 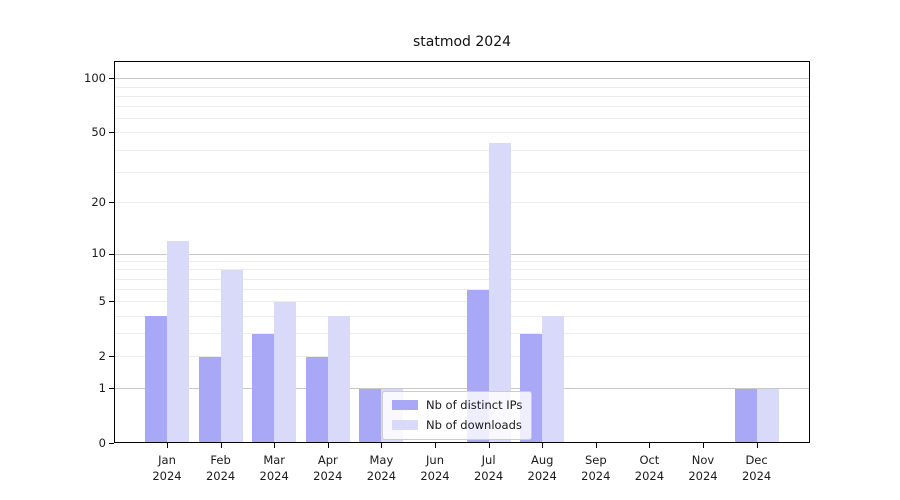 I want to click on x-tick-label: Oct 2024, so click(x=649, y=468).